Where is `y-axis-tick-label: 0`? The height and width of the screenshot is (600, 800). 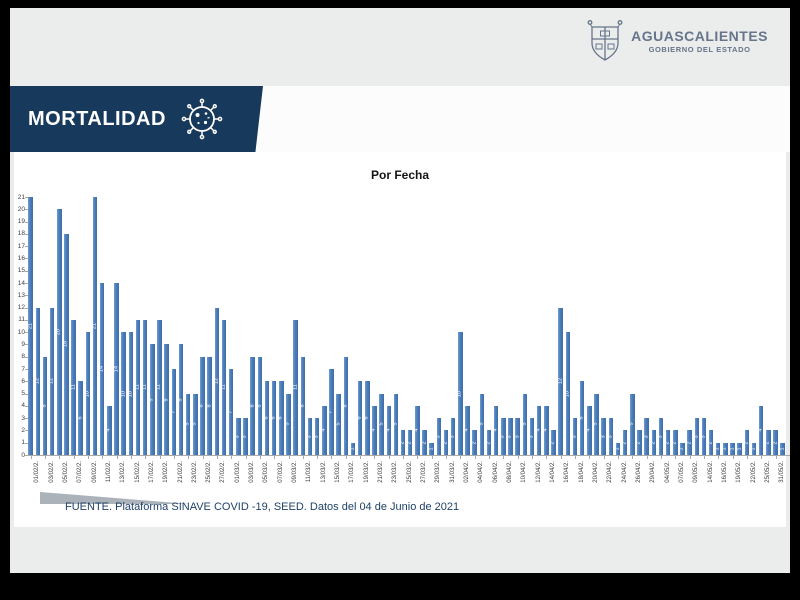
y-axis-tick-label: 0 is located at coordinates (23, 455).